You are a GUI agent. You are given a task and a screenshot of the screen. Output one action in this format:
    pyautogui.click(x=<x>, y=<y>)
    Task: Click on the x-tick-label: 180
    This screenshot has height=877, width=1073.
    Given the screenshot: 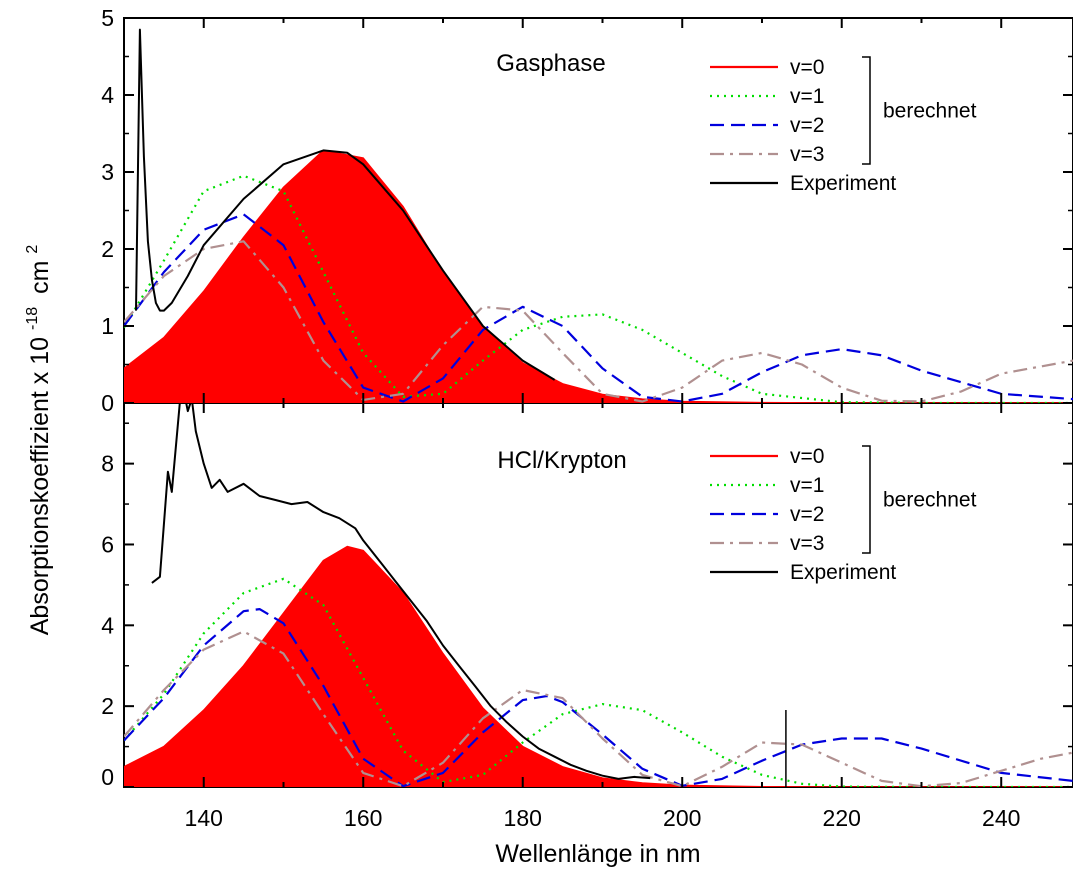 What is the action you would take?
    pyautogui.click(x=523, y=818)
    